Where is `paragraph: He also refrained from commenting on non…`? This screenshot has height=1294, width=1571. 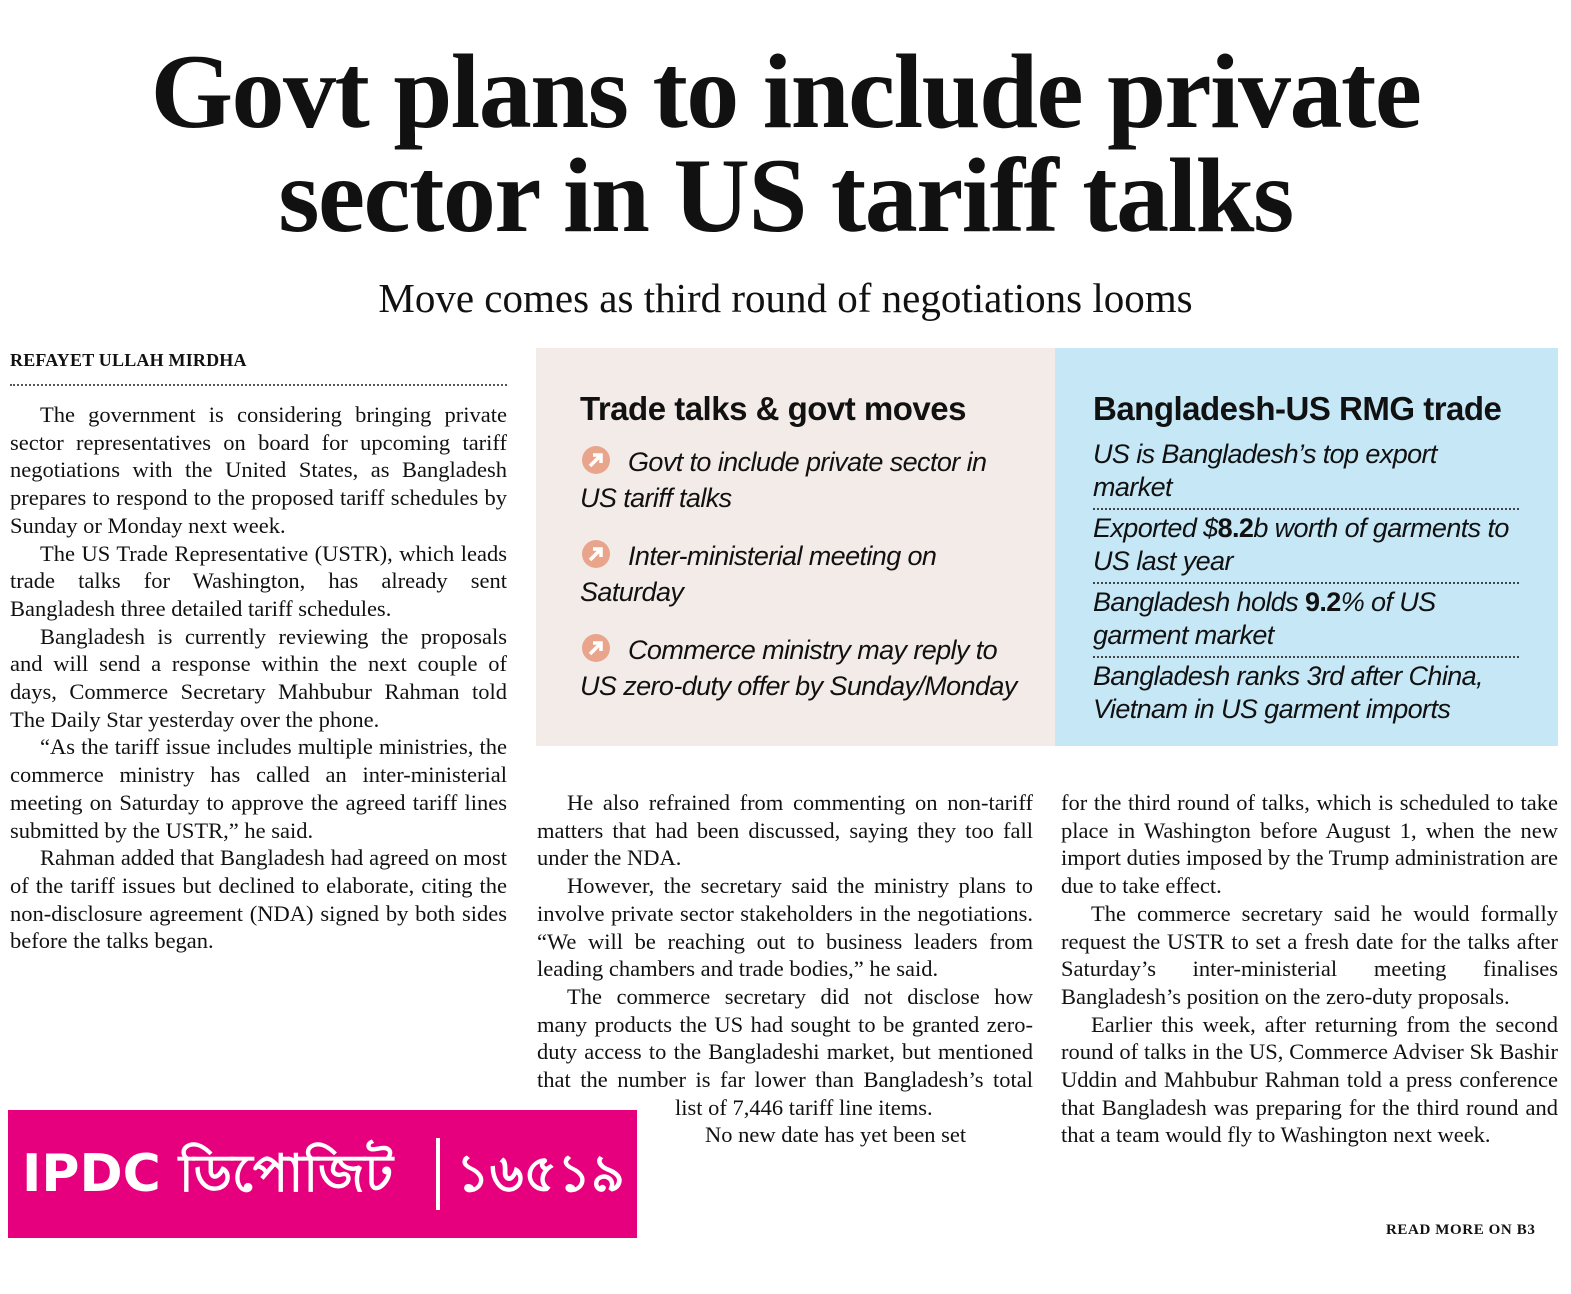 paragraph: He also refrained from commenting on non… is located at coordinates (785, 830).